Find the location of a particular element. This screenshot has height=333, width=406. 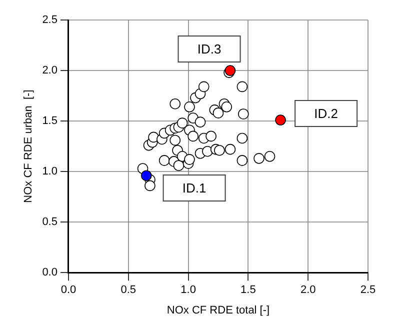

y-axis-title: NOx CF RDE urban [-] is located at coordinates (28, 146).